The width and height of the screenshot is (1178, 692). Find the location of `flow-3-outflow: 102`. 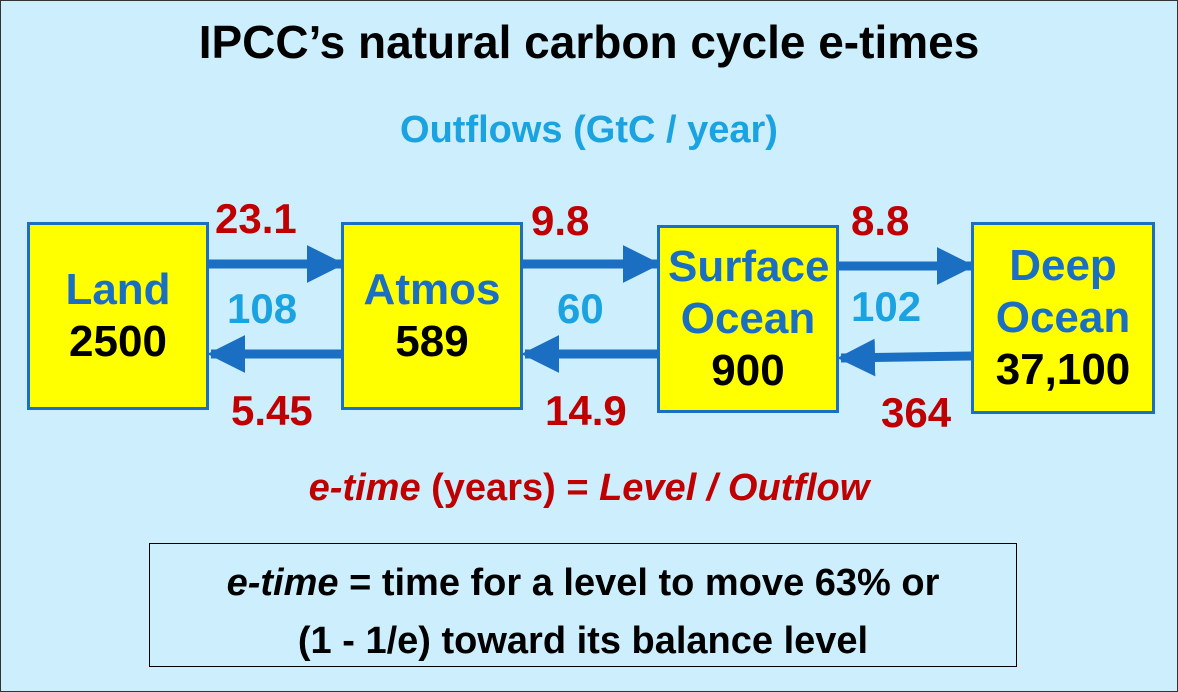

flow-3-outflow: 102 is located at coordinates (886, 306).